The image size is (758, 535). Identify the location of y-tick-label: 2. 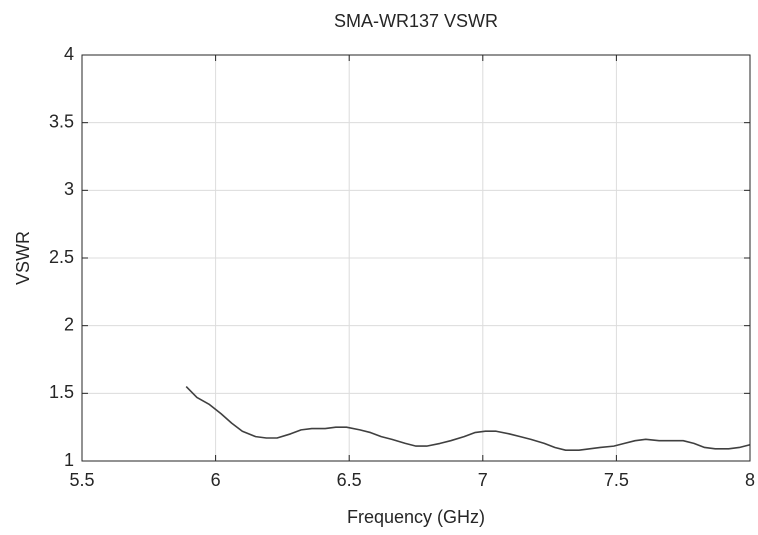
(69, 324).